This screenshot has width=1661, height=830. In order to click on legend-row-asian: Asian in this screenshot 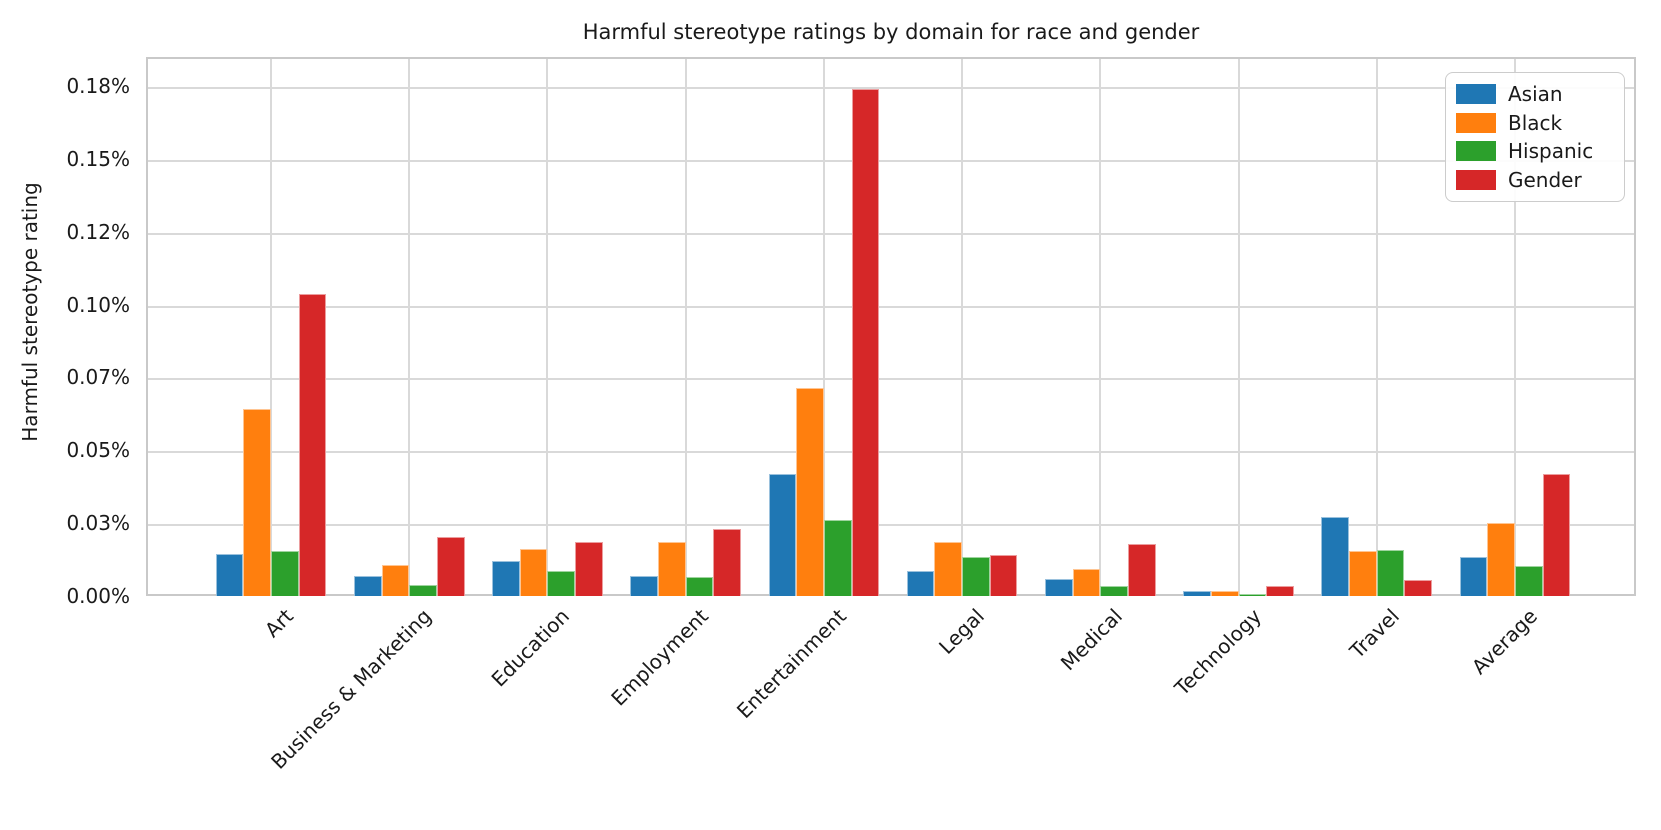, I will do `click(1535, 94)`.